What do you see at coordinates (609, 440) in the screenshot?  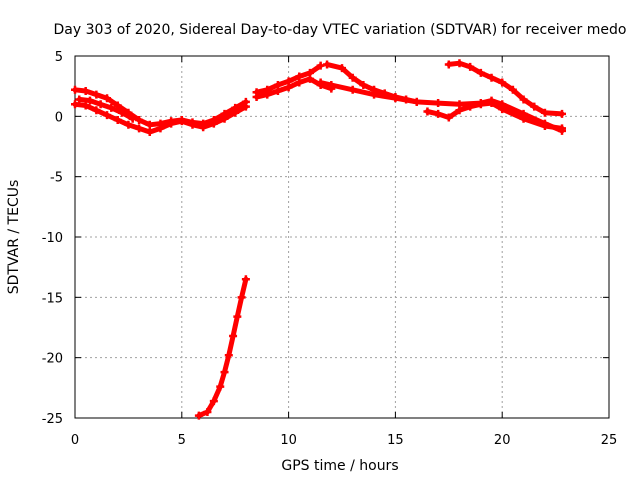 I see `x-tick-label: 25` at bounding box center [609, 440].